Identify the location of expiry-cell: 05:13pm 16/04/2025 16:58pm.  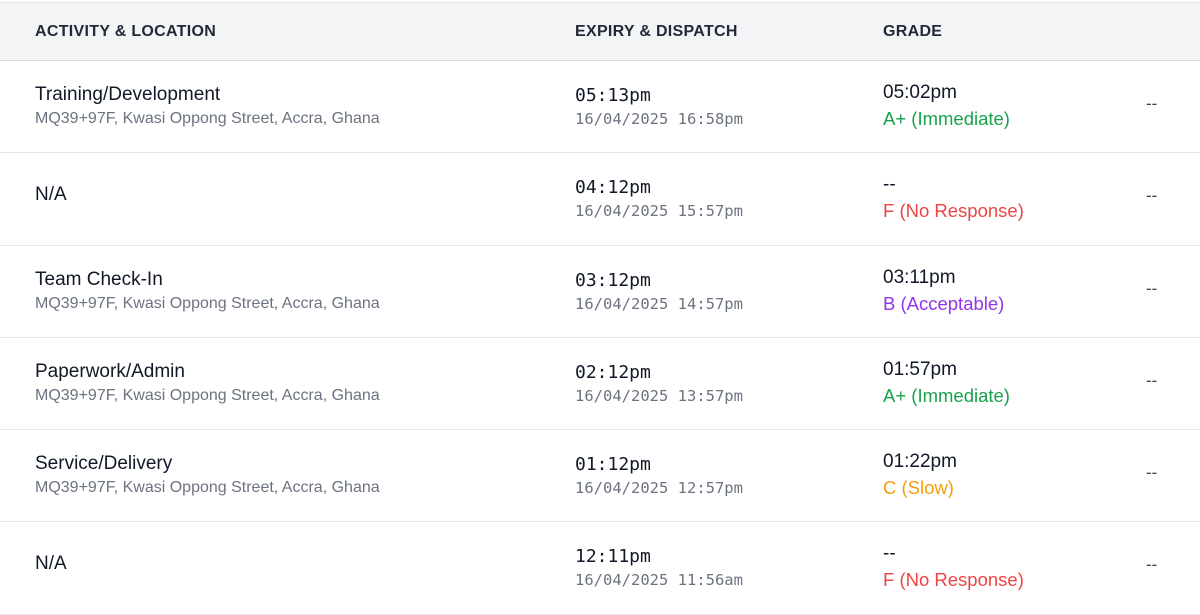
(659, 107).